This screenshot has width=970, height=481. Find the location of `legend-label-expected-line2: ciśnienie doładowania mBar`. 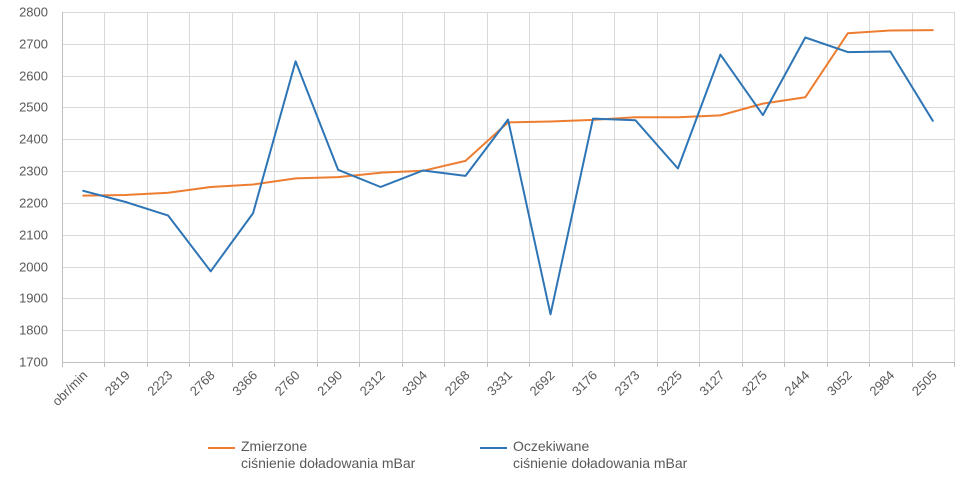

legend-label-expected-line2: ciśnienie doładowania mBar is located at coordinates (600, 463).